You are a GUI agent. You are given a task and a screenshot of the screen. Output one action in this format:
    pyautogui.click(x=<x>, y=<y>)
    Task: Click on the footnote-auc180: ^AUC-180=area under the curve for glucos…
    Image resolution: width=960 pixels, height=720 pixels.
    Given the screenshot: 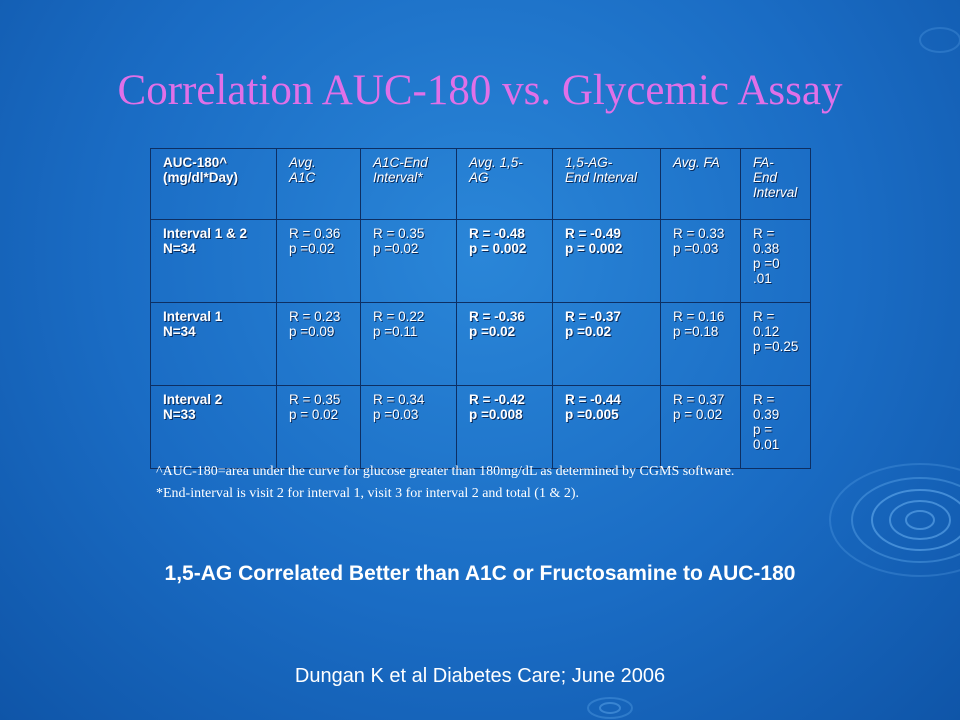 What is the action you would take?
    pyautogui.click(x=445, y=471)
    